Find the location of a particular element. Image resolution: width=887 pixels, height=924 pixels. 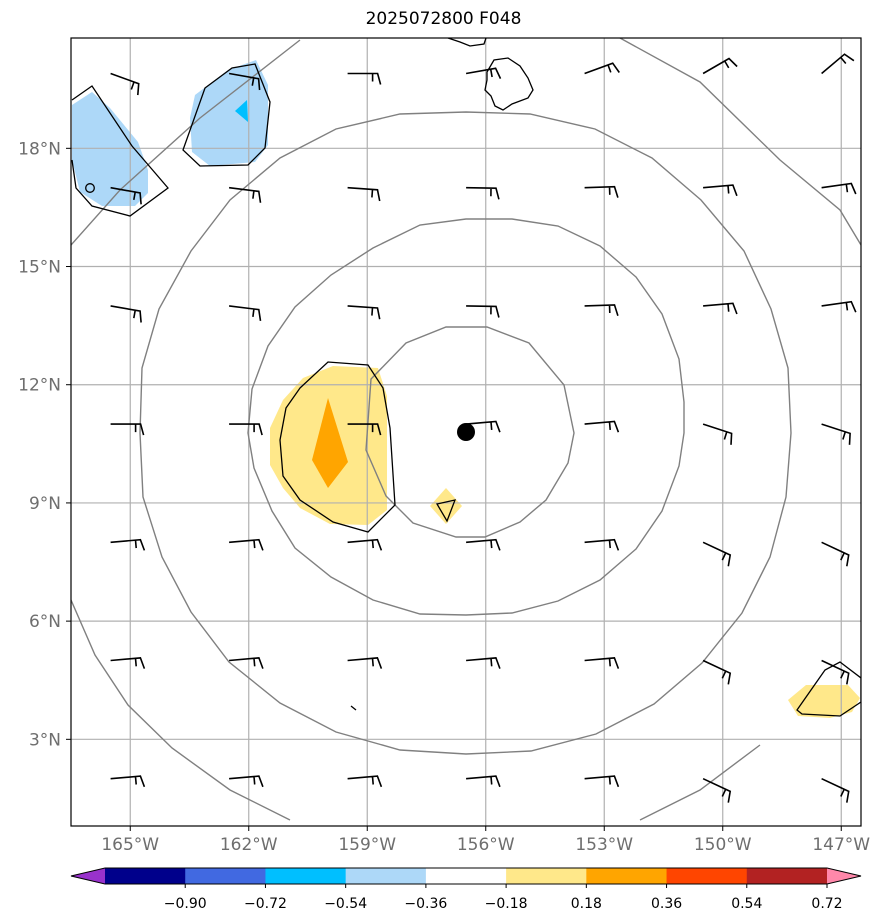

storm-center-marker is located at coordinates (466, 432).